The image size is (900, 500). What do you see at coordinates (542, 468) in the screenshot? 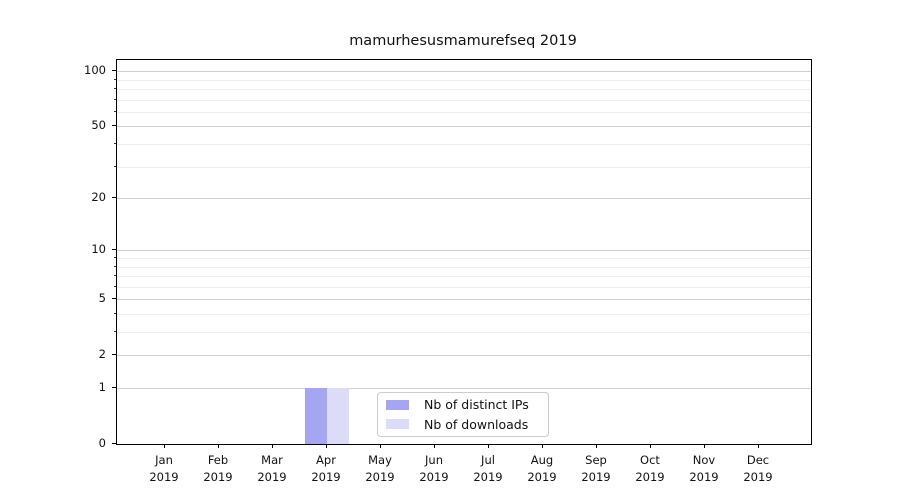
I see `x-tick-label: Aug 2019` at bounding box center [542, 468].